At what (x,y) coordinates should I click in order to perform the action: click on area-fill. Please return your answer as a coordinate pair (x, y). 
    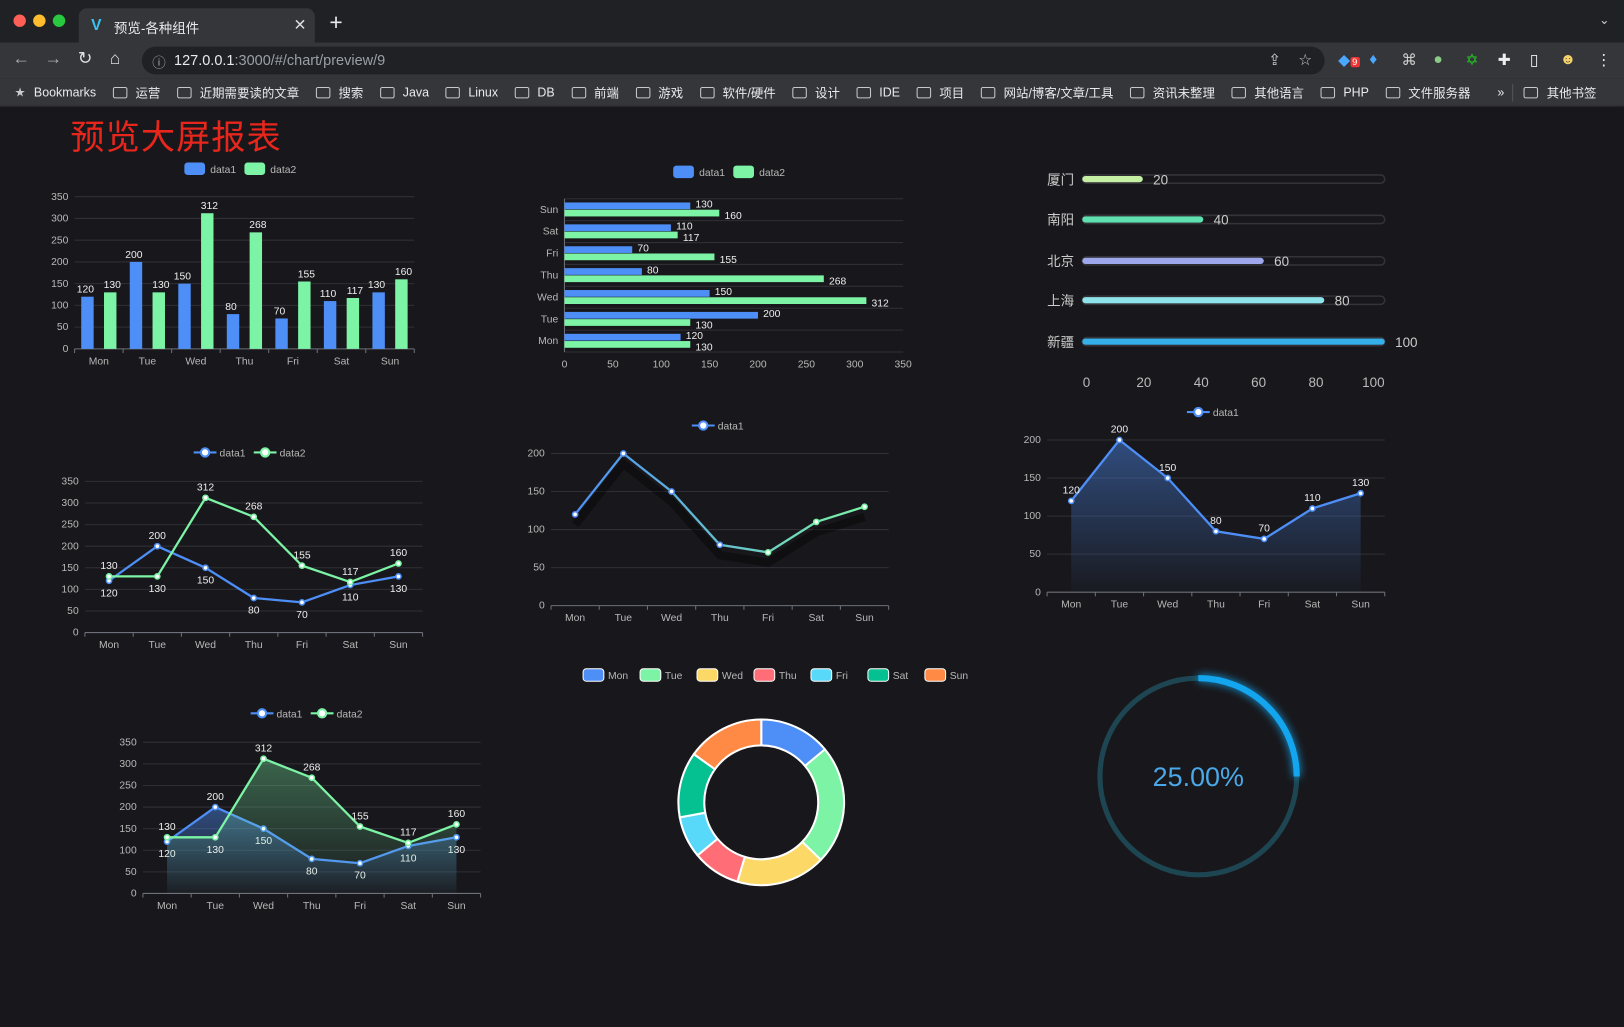
    Looking at the image, I should click on (312, 826).